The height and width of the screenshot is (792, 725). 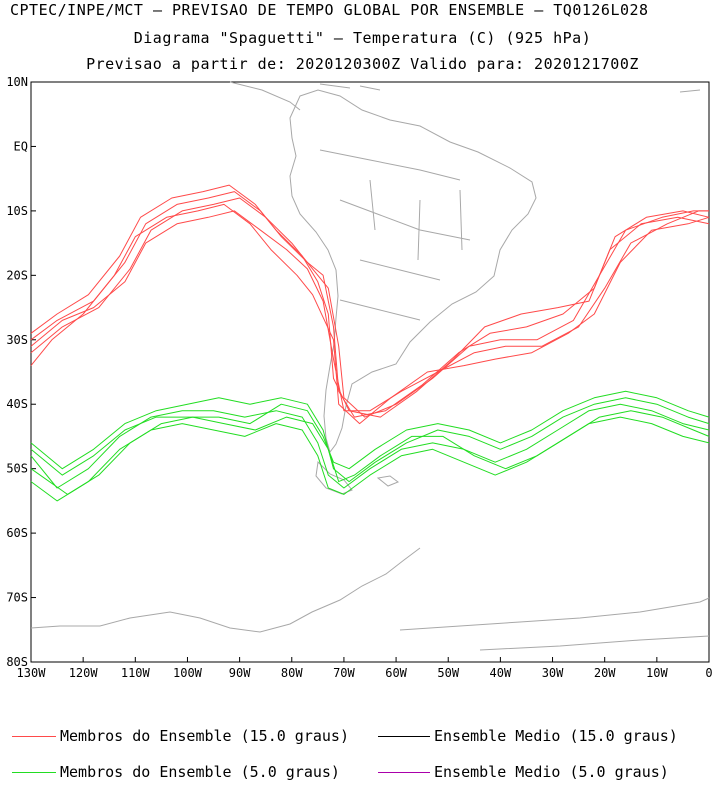 What do you see at coordinates (657, 673) in the screenshot?
I see `x-tick-label: 10W` at bounding box center [657, 673].